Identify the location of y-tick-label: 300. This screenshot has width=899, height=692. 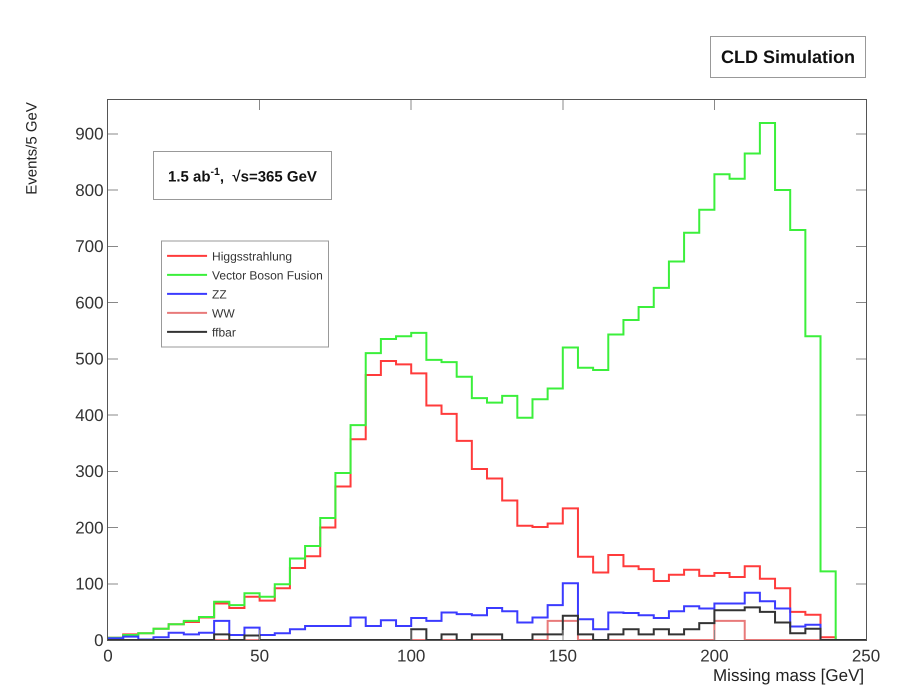
(89, 472).